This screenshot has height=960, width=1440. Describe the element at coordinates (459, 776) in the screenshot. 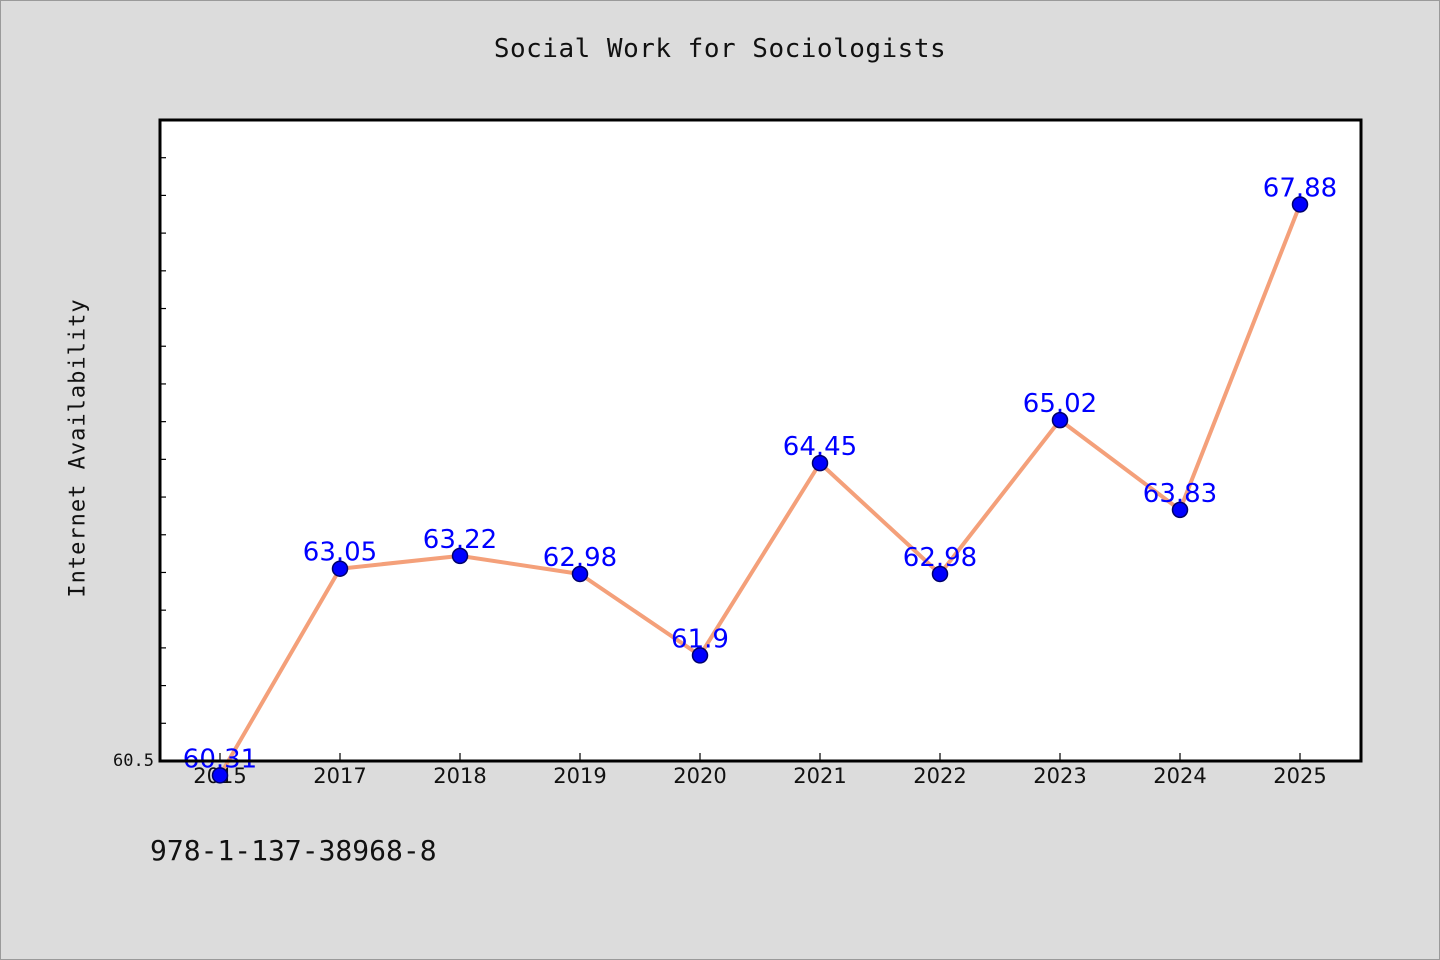

I see `x-tick-label: 2018` at that location.